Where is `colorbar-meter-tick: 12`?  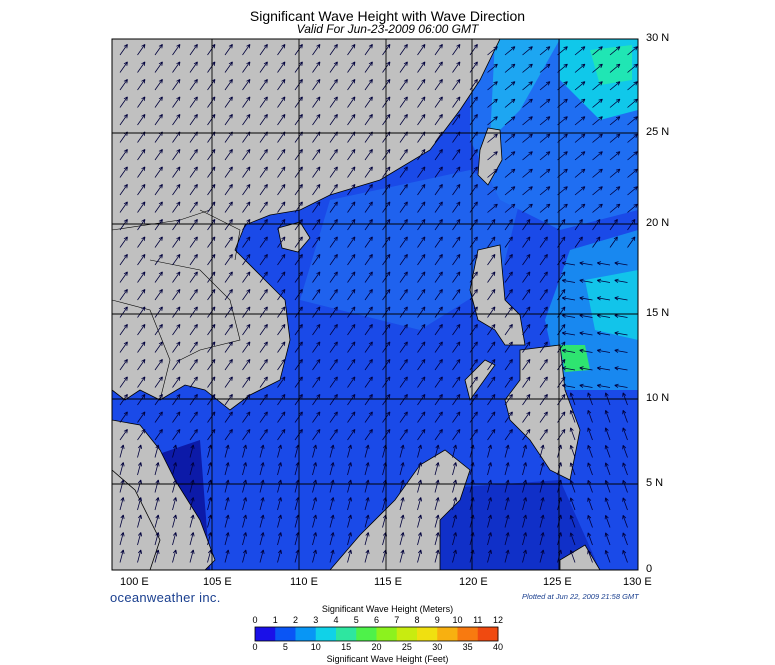 colorbar-meter-tick: 12 is located at coordinates (497, 620).